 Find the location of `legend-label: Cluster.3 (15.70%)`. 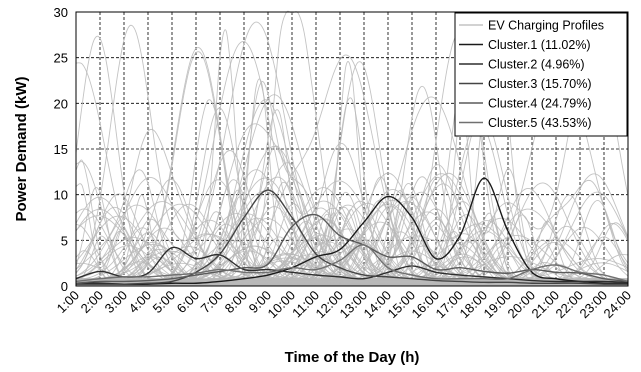

legend-label: Cluster.3 (15.70%) is located at coordinates (540, 84).